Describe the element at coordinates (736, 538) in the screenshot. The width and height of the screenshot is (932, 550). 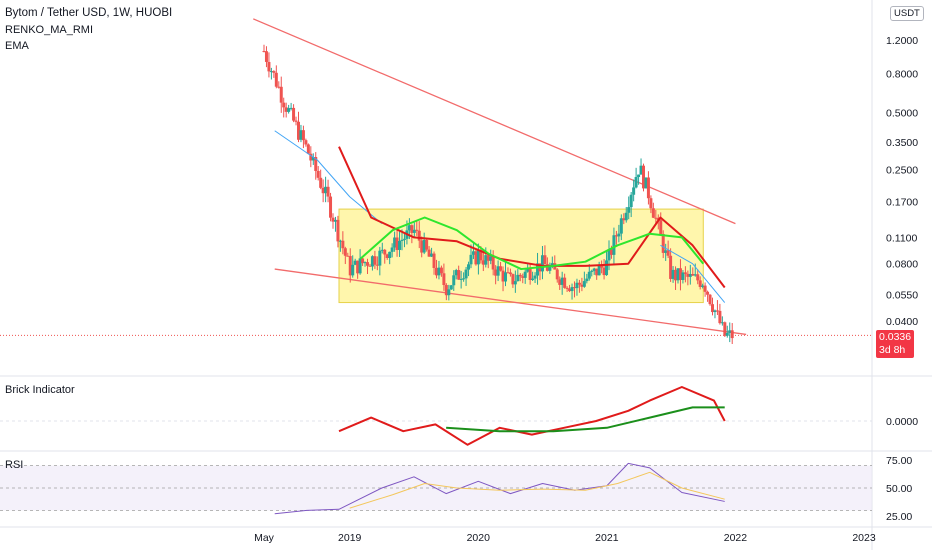
I see `time-tick-label: 2022` at that location.